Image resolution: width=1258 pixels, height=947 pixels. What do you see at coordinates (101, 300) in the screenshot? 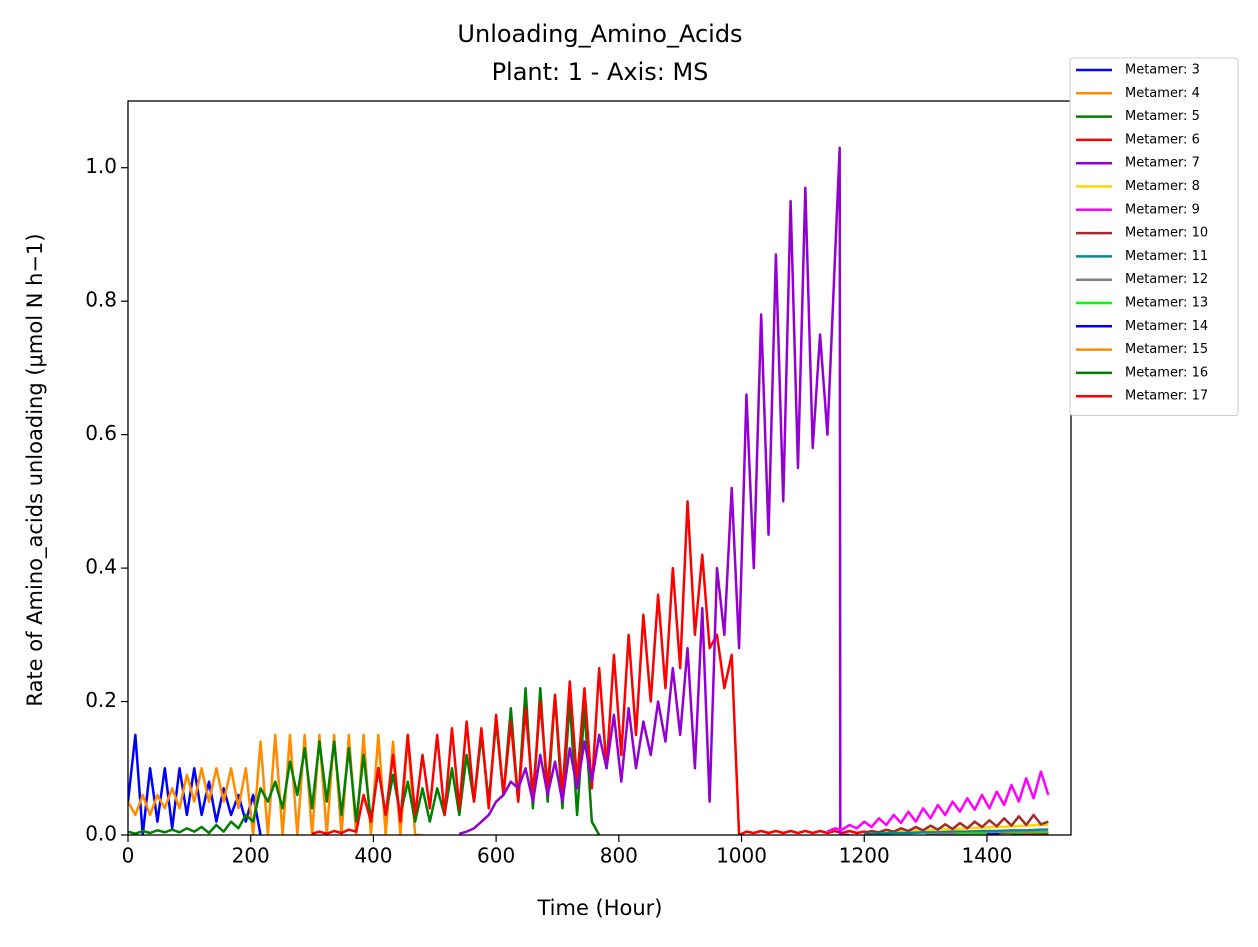
I see `y-tick-label: 0.8` at bounding box center [101, 300].